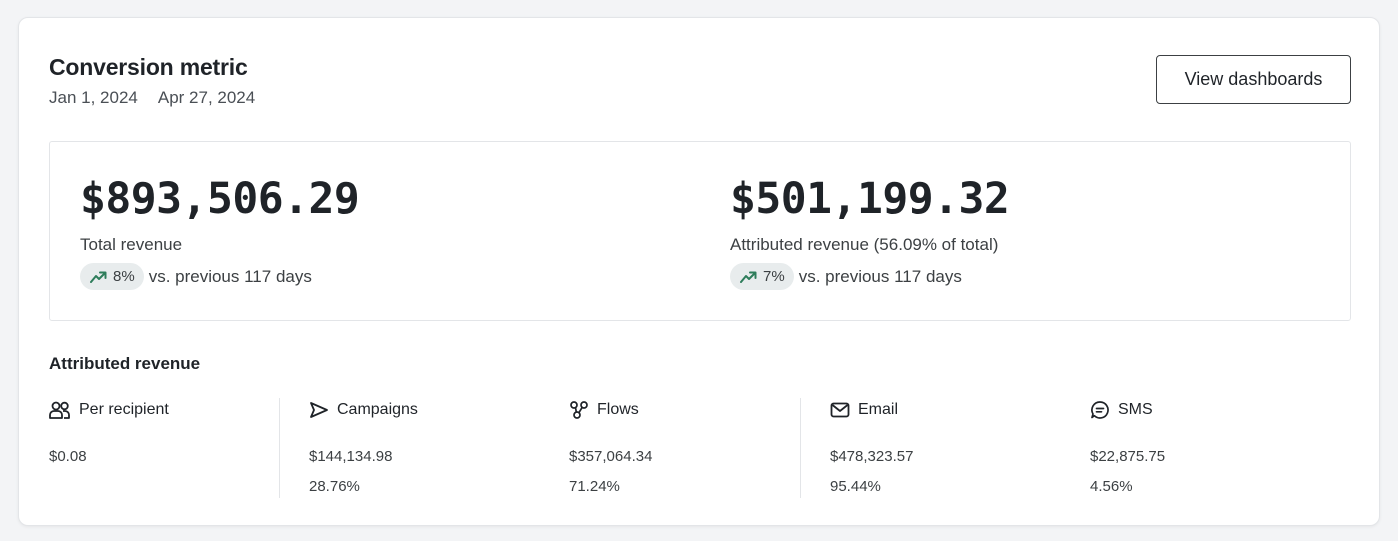  Describe the element at coordinates (594, 486) in the screenshot. I see `flows-percent: 71.24%` at that location.